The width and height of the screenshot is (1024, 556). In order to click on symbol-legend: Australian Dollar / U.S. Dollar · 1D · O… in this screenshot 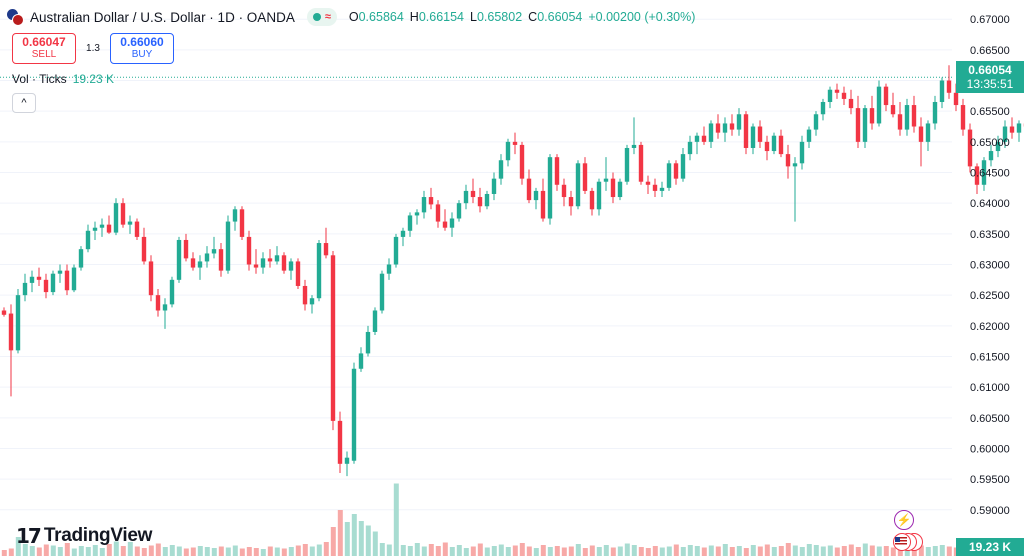, I will do `click(350, 17)`.